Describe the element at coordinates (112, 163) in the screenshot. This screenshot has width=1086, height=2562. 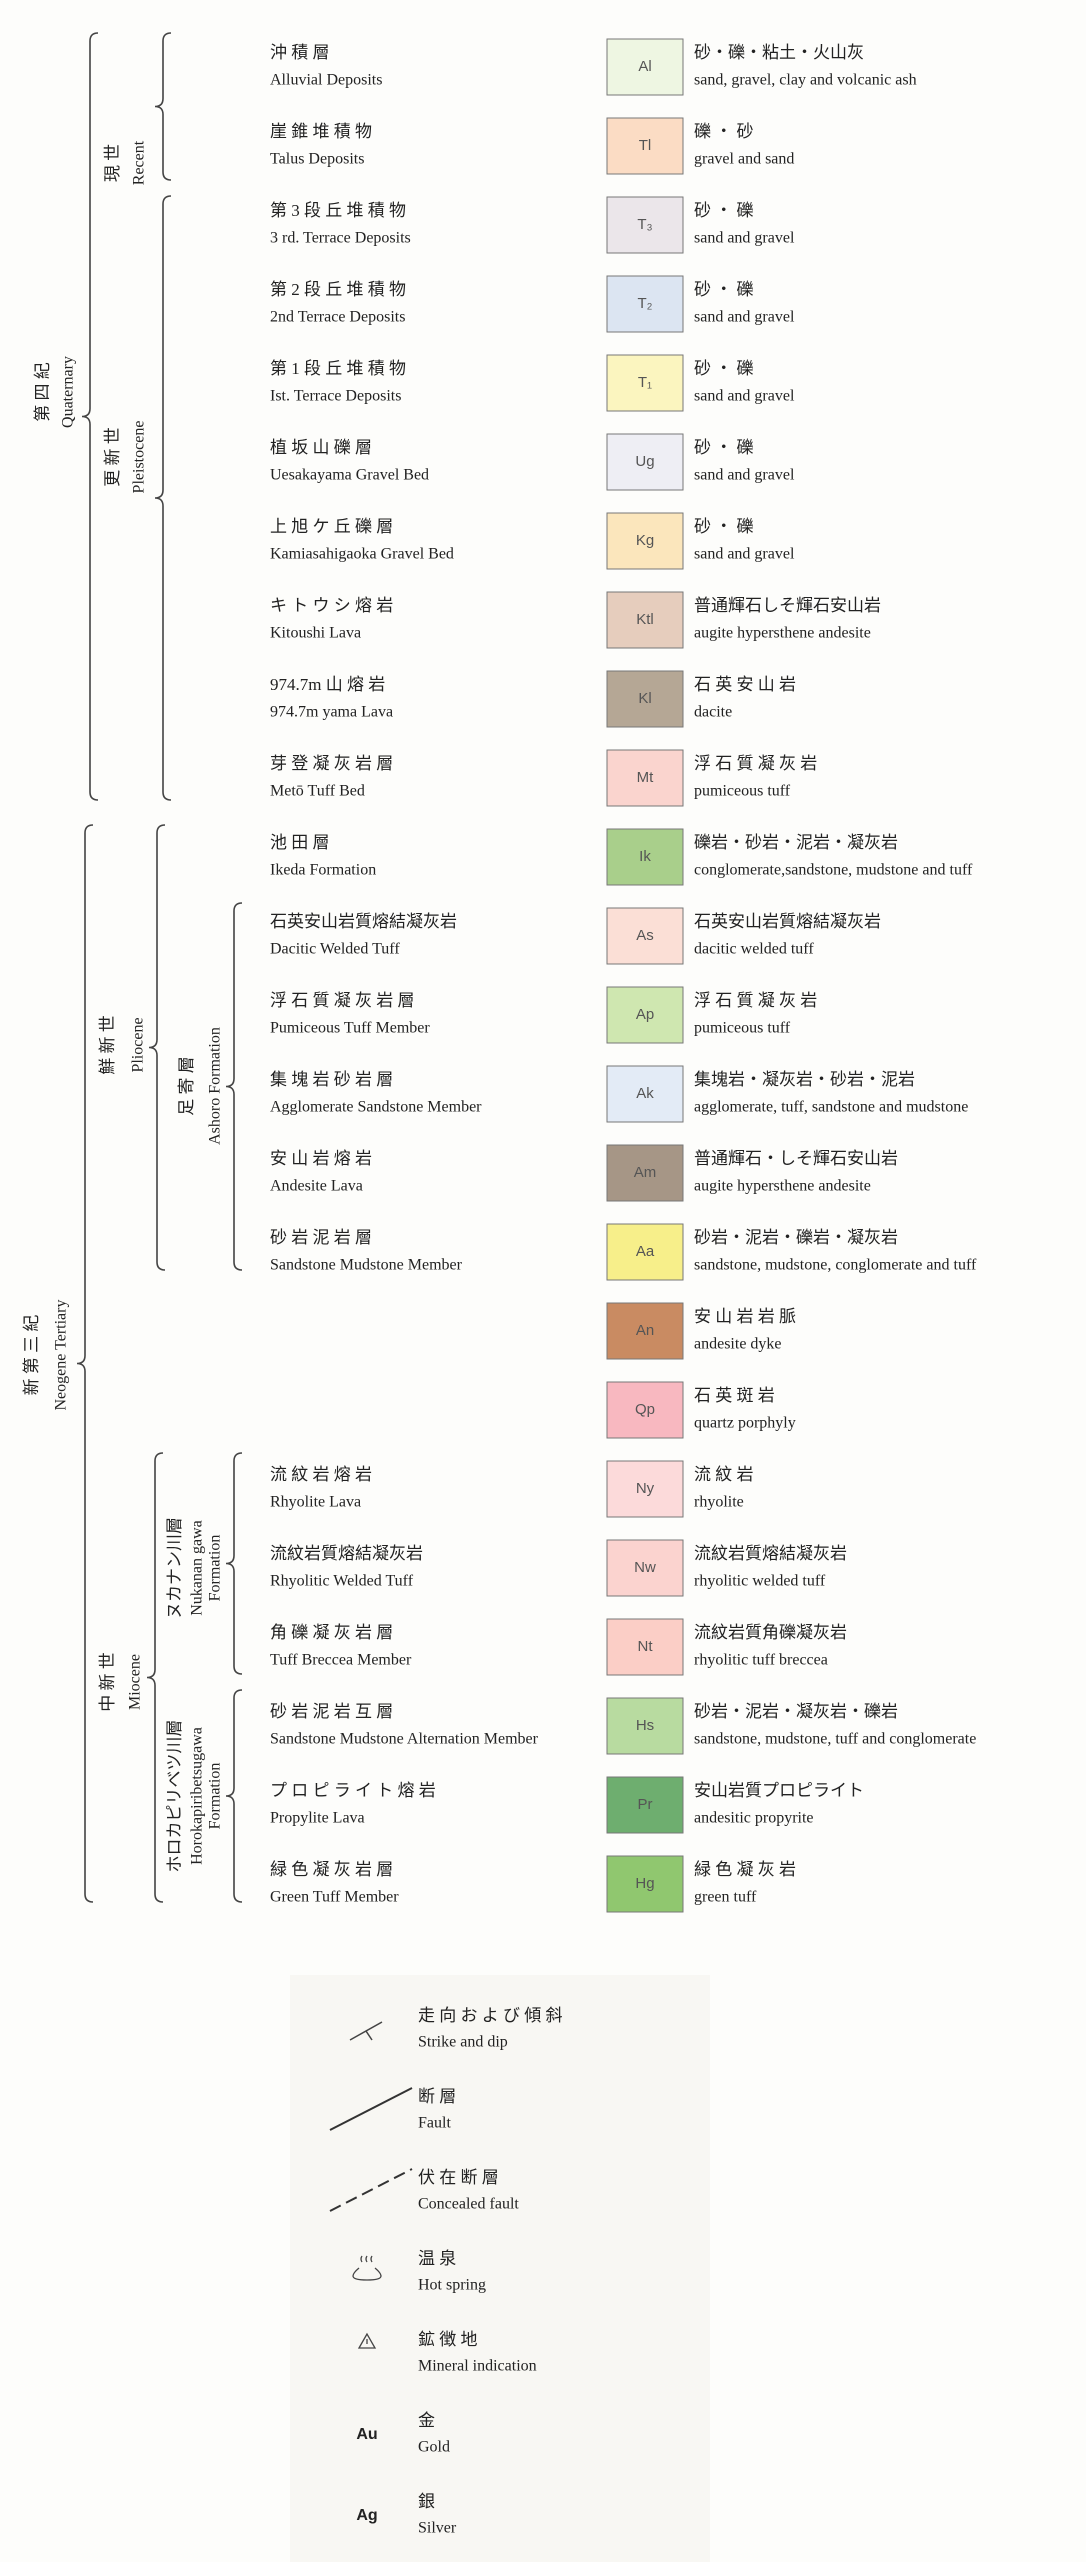
I see `period-ja: 現 世` at that location.